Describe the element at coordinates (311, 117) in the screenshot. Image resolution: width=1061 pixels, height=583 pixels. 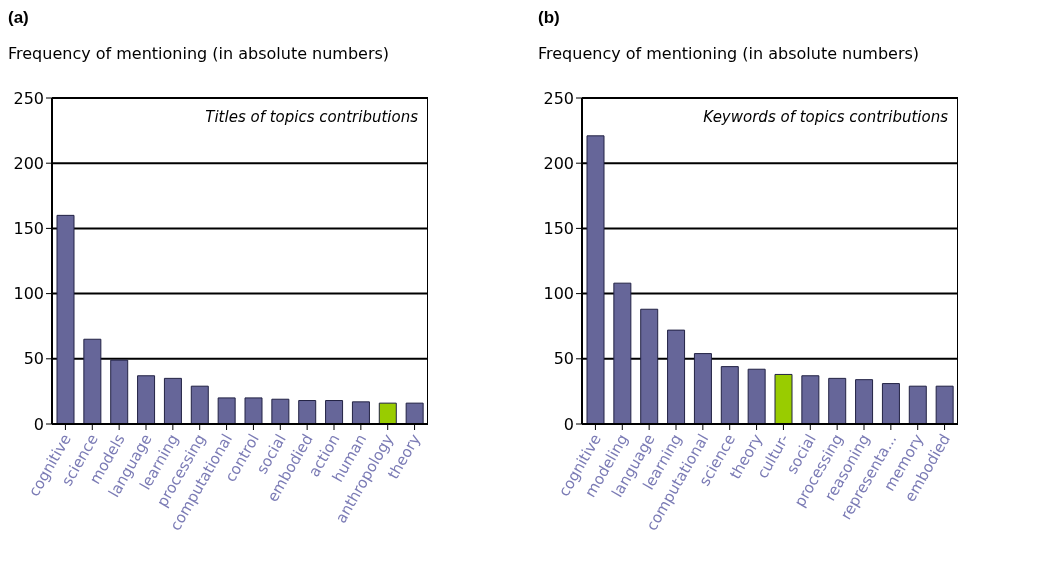
I see `annotation: Titles of topics contributions` at that location.